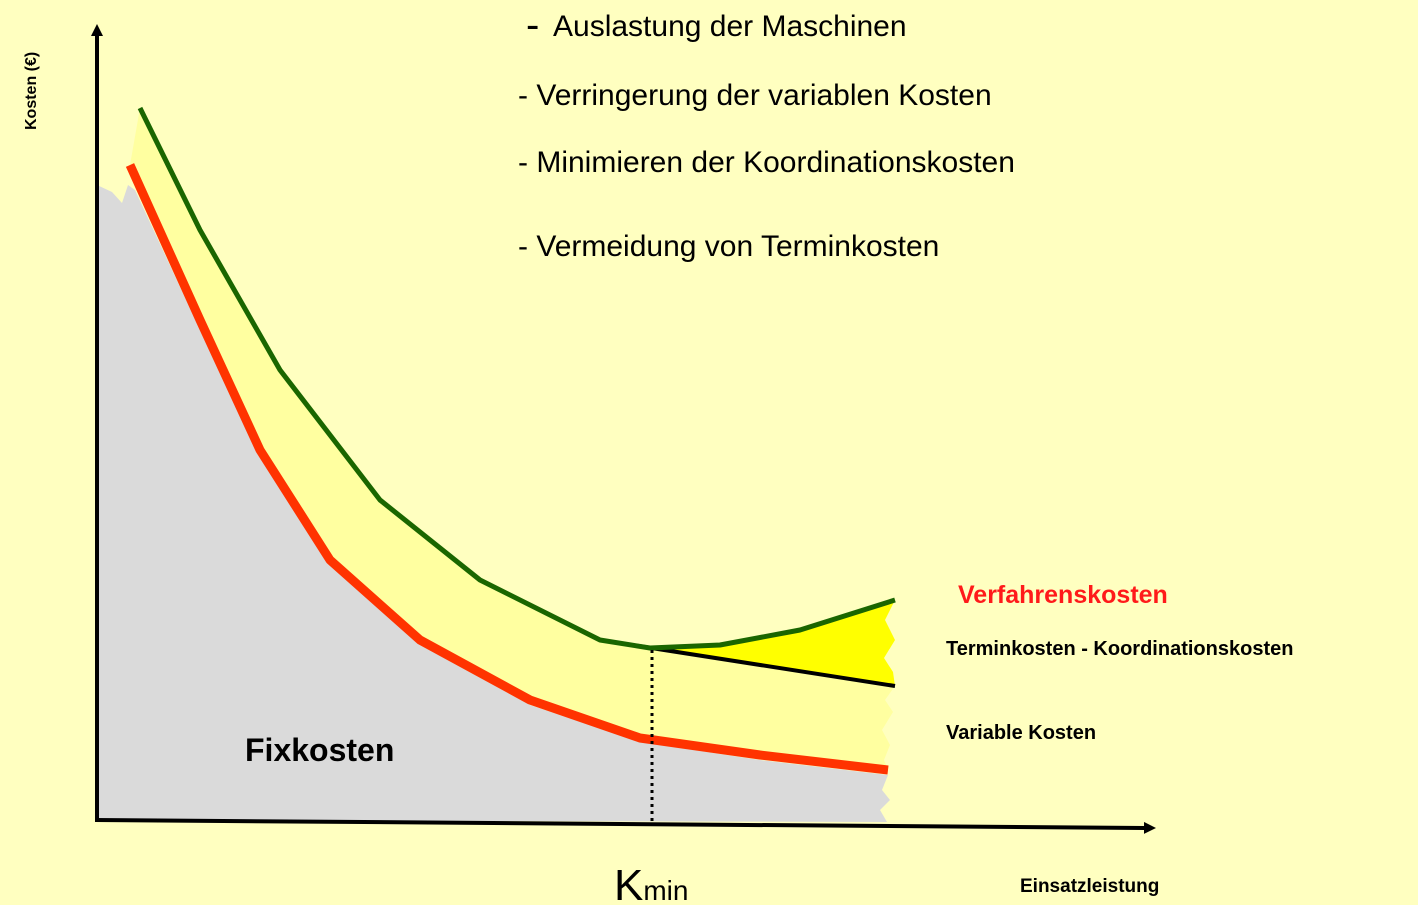 This screenshot has width=1418, height=905. I want to click on bullet-text: Vermeidung von Terminkosten, so click(737, 246).